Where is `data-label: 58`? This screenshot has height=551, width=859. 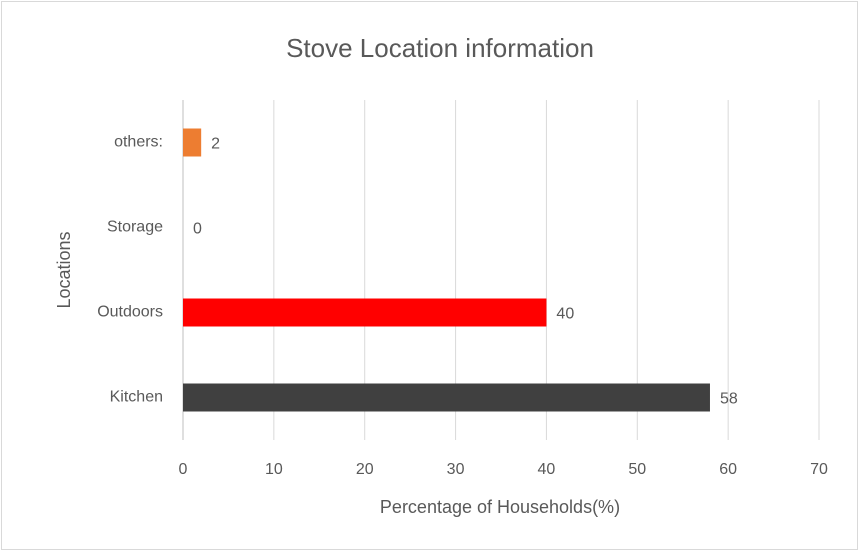
data-label: 58 is located at coordinates (729, 399).